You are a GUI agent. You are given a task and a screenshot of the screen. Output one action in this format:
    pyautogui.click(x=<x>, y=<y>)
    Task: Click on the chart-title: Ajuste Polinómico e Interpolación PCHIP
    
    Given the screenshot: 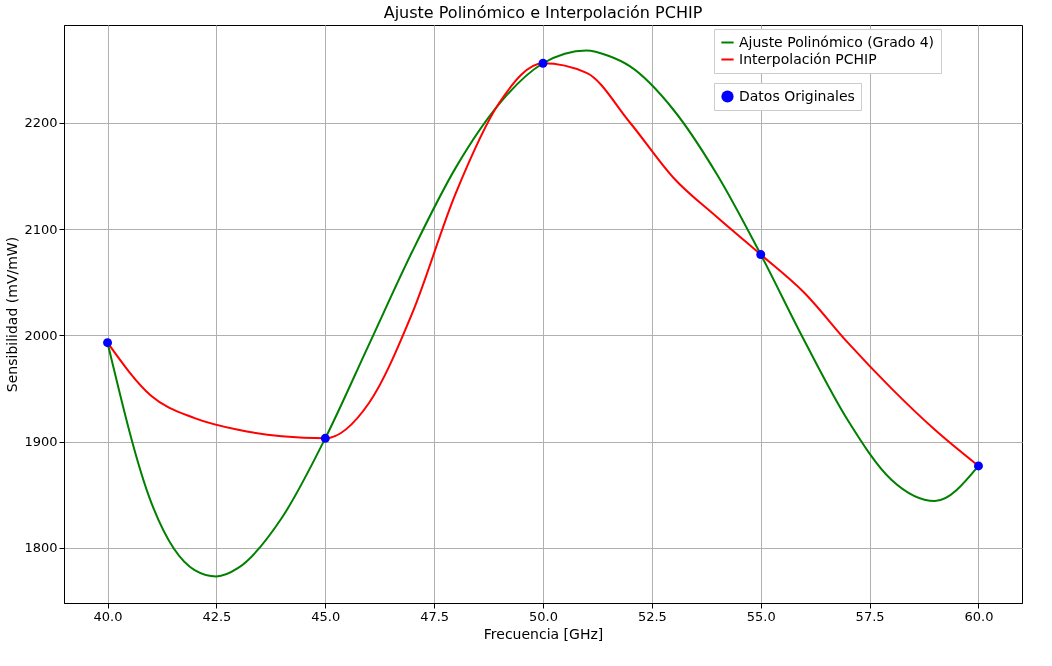 What is the action you would take?
    pyautogui.click(x=543, y=12)
    